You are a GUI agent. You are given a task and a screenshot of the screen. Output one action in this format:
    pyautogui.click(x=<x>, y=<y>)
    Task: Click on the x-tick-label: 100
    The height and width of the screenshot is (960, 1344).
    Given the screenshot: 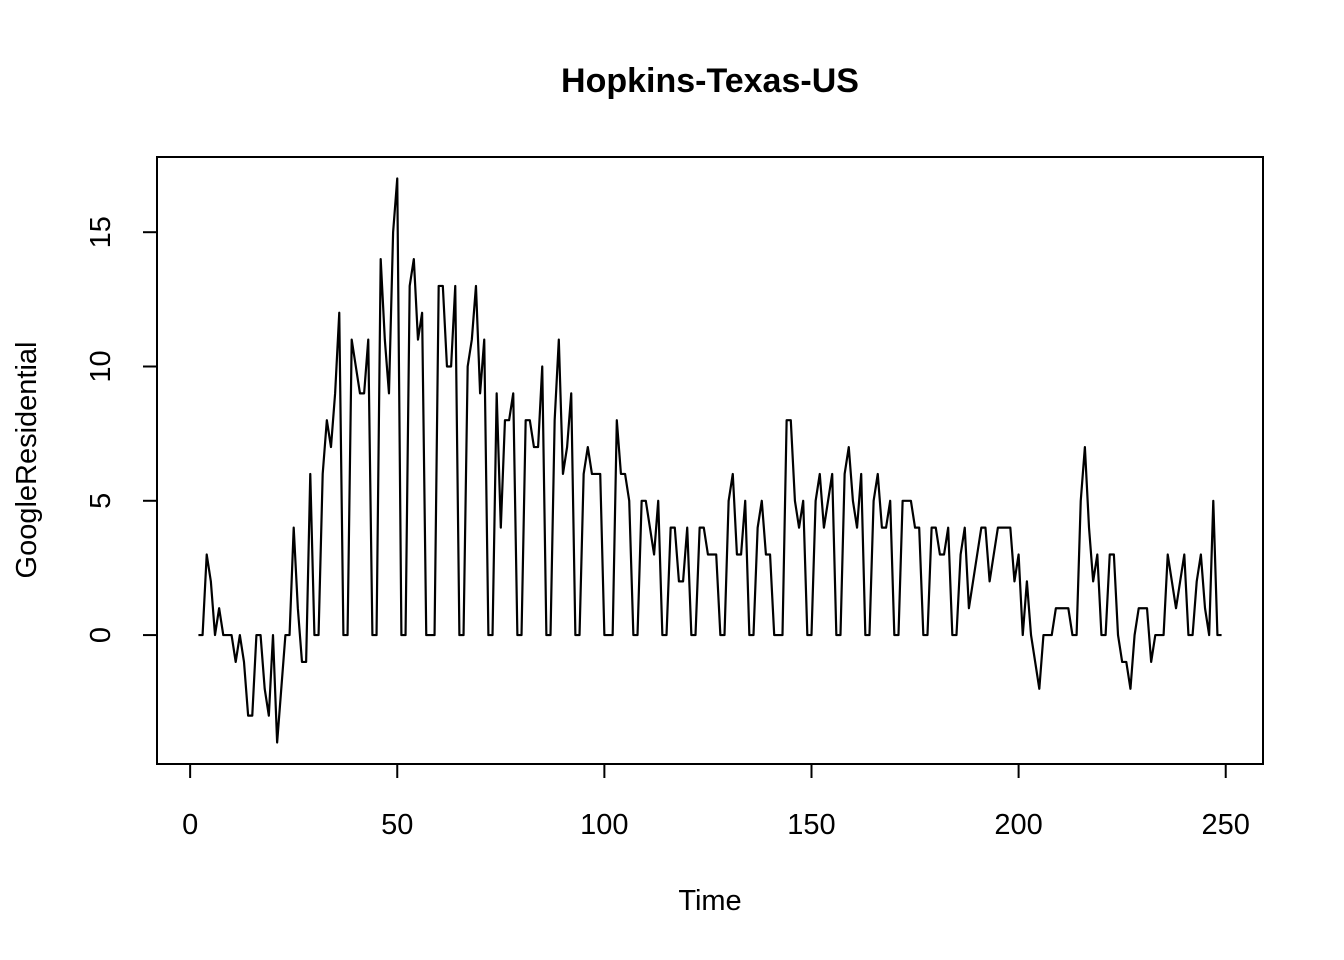 What is the action you would take?
    pyautogui.click(x=604, y=825)
    